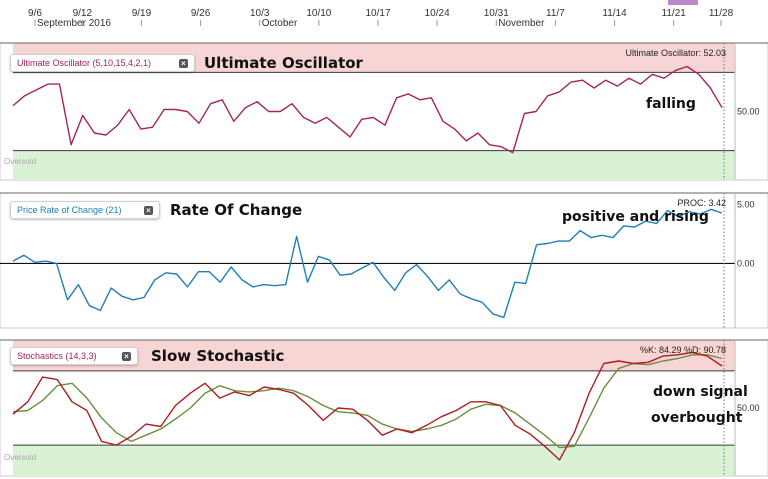 The image size is (768, 479). What do you see at coordinates (280, 23) in the screenshot?
I see `month-label: October` at bounding box center [280, 23].